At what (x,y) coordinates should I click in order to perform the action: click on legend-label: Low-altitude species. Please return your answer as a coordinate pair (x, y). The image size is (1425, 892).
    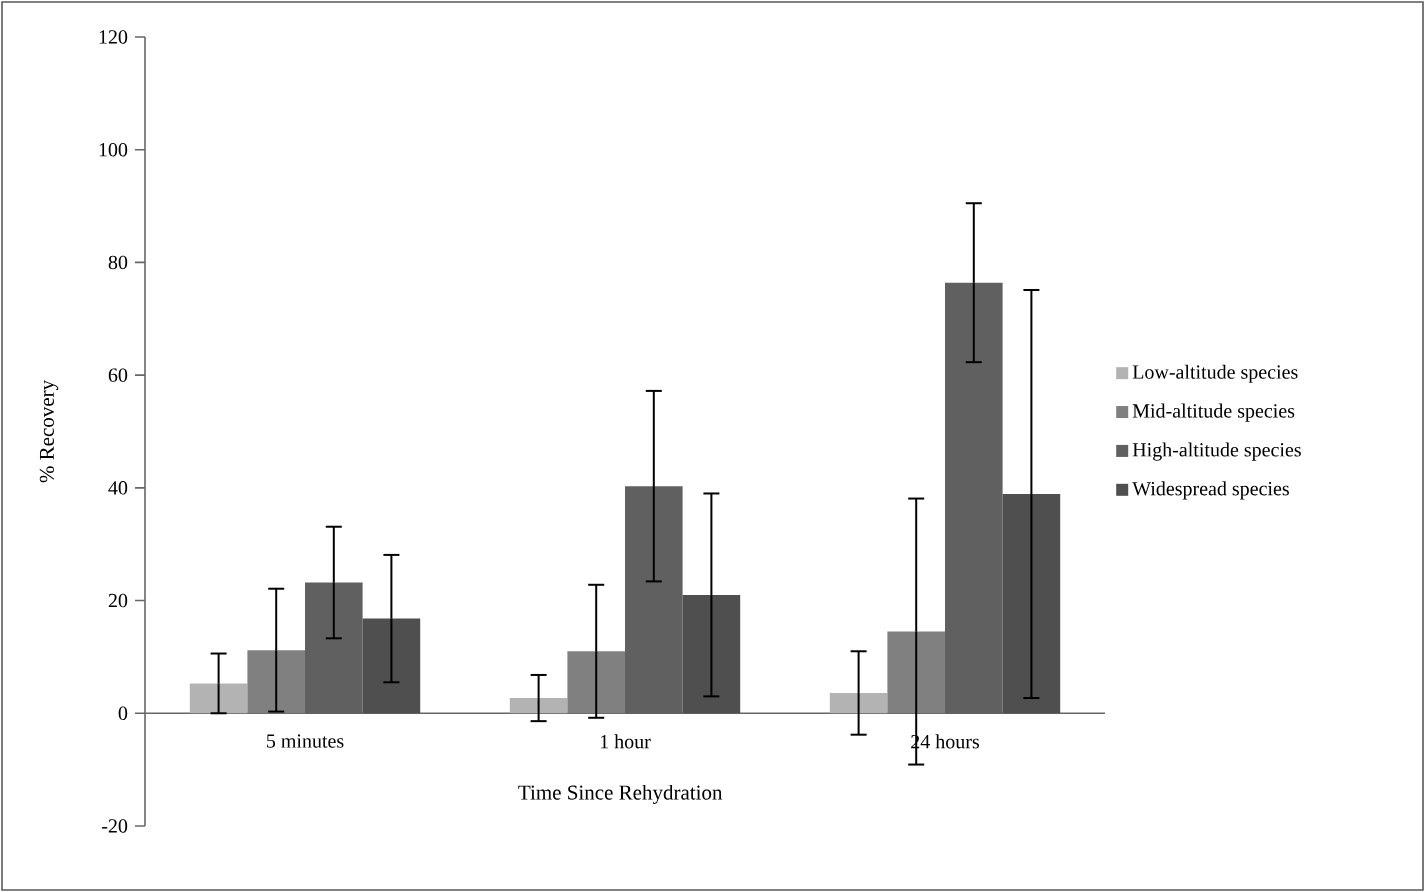
    Looking at the image, I should click on (1215, 373).